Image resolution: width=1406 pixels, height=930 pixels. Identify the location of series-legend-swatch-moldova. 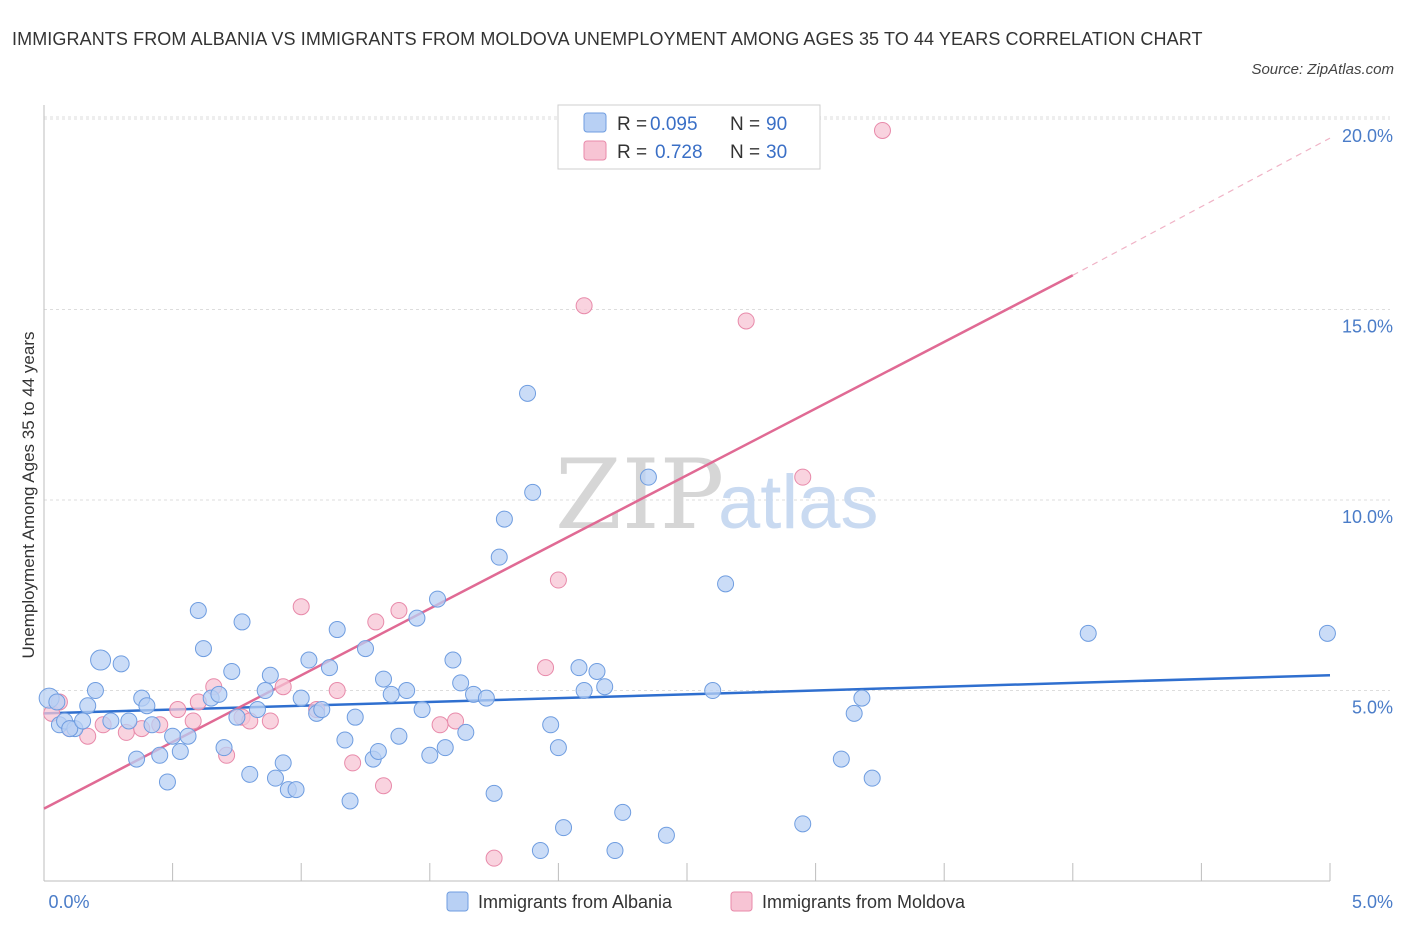
(741, 901).